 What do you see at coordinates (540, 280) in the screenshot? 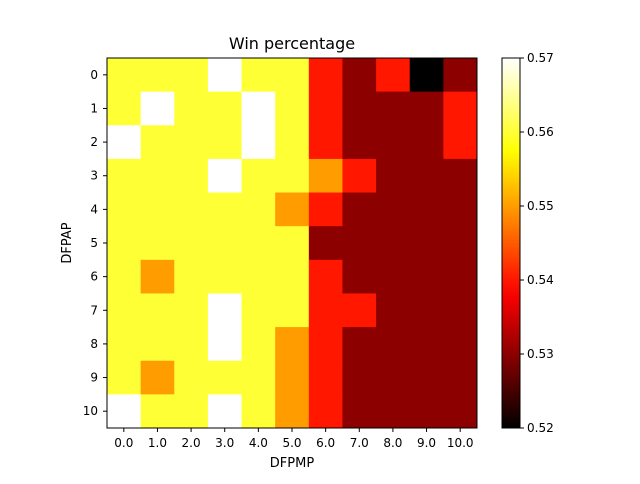
I see `colorbar-tick-label: 0.54` at bounding box center [540, 280].